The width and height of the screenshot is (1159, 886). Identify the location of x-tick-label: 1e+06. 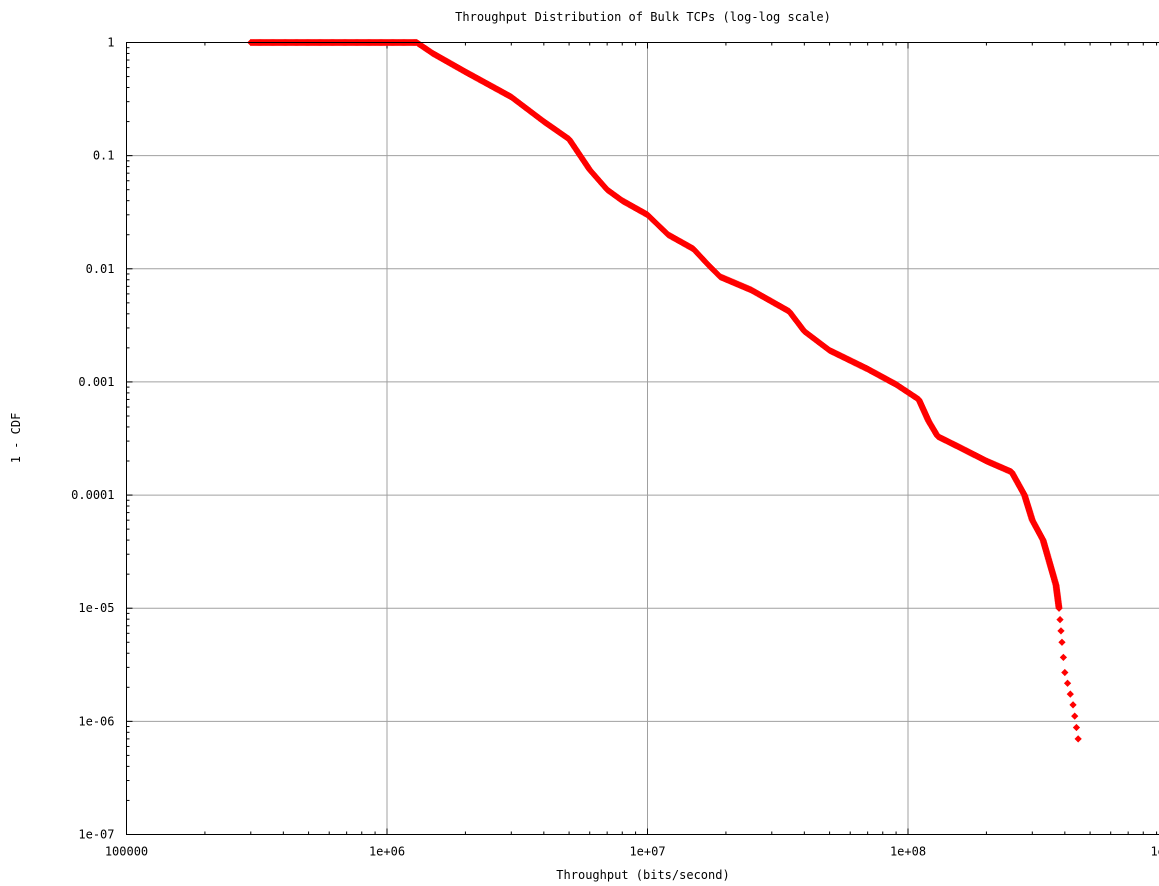
(387, 852).